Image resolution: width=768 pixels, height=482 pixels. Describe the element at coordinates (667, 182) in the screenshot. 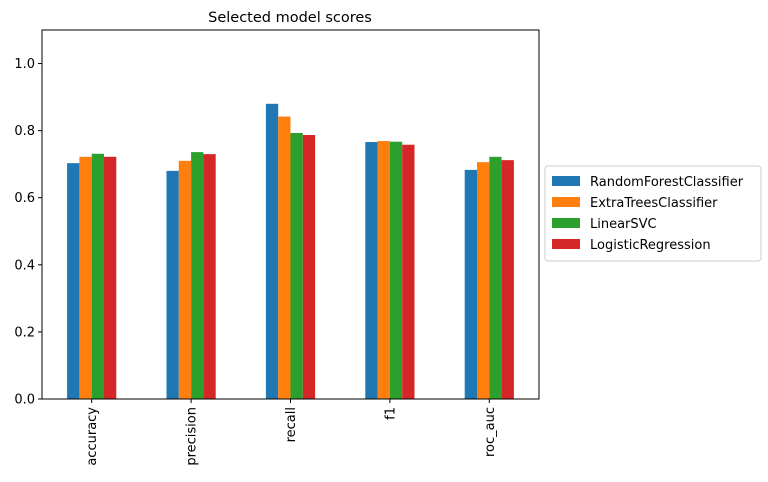

I see `legend-label-RandomForestClassifier: RandomForestClassifier` at that location.